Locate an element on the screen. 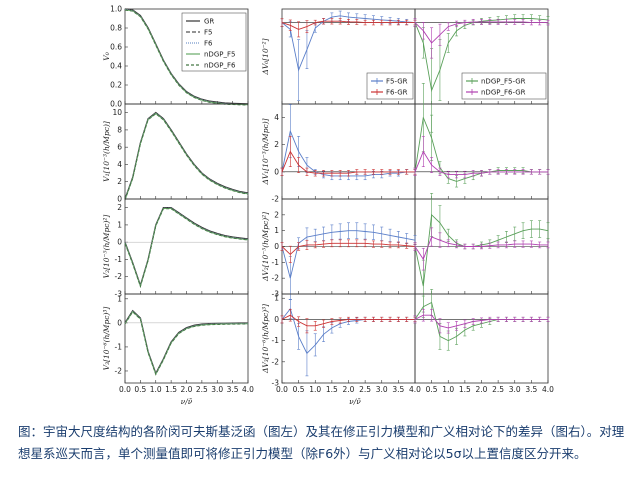  left-ytick-label: 10 is located at coordinates (117, 112).